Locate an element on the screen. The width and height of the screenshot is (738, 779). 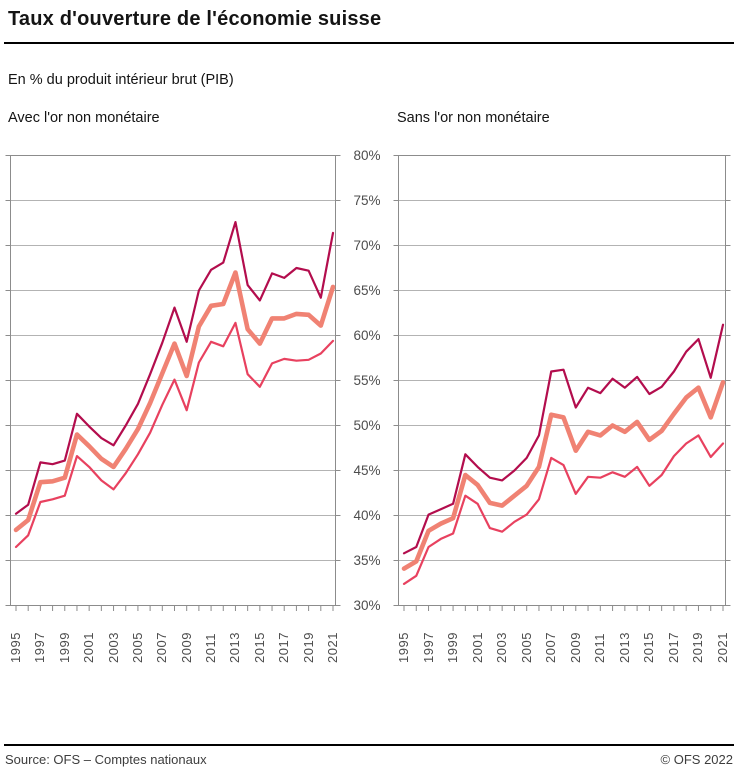
y-axis-label: 45% is located at coordinates (367, 470).